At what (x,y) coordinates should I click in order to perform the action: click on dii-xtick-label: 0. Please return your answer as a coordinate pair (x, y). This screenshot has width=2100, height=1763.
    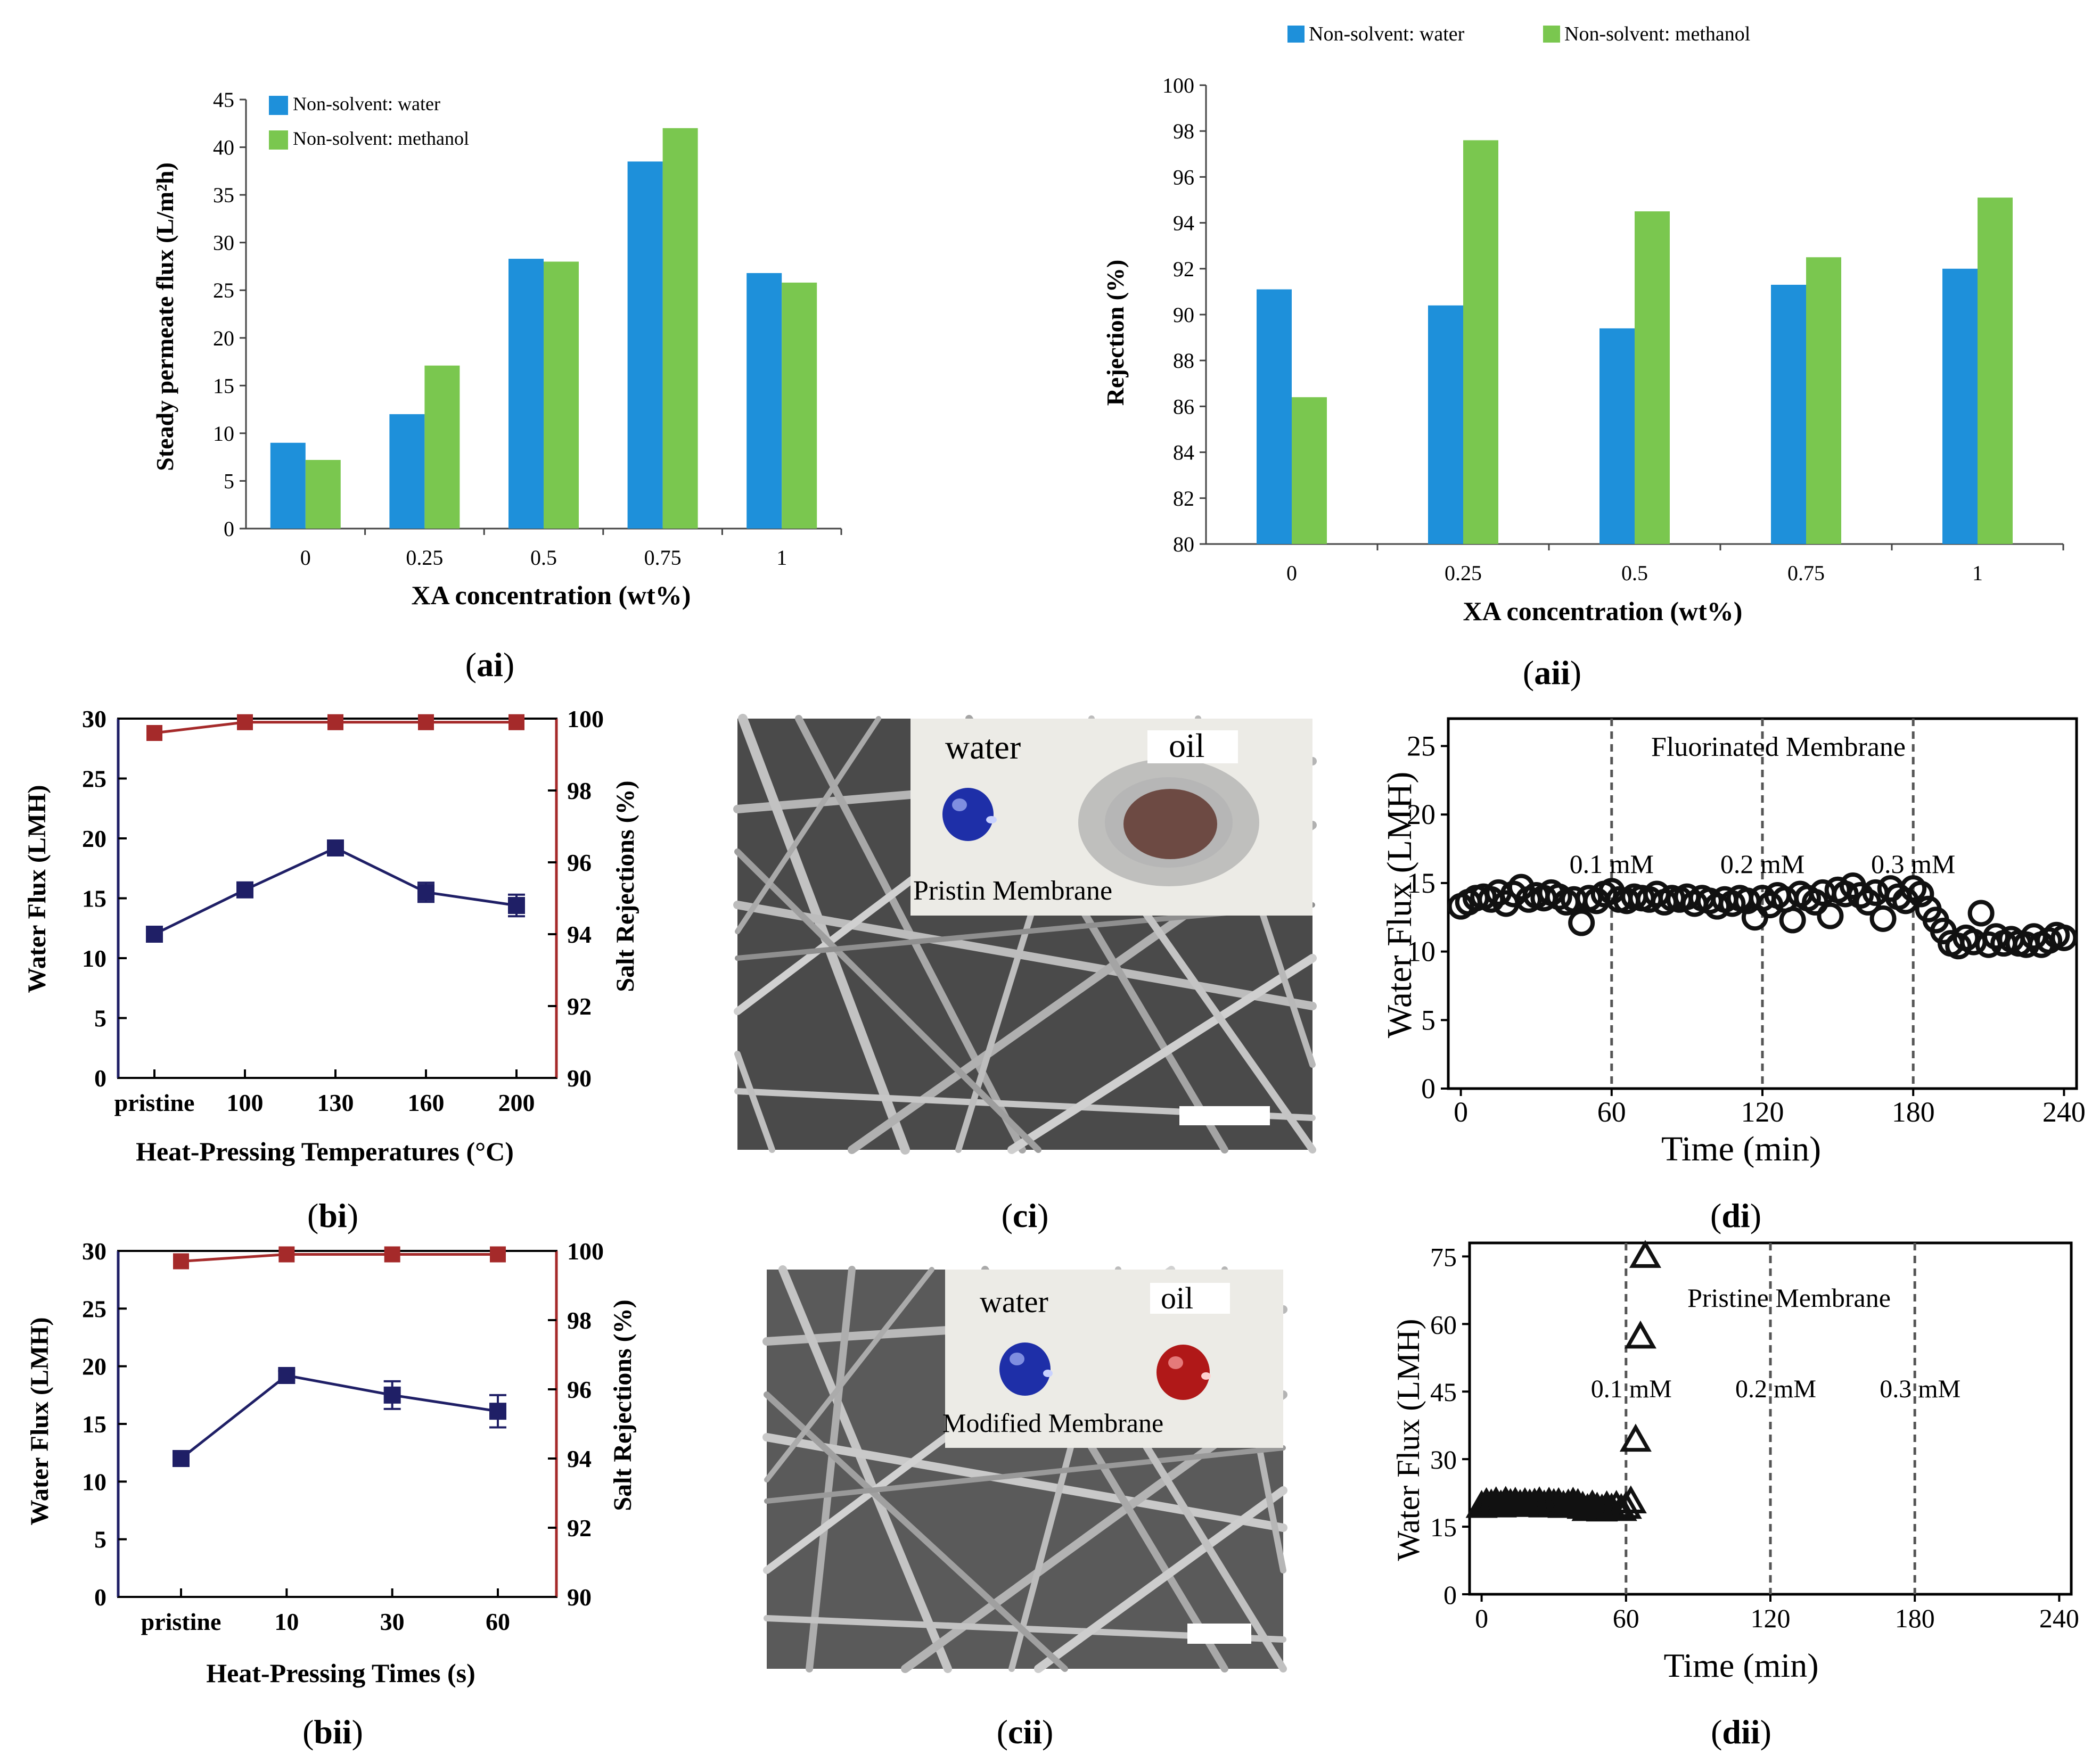
    Looking at the image, I should click on (1481, 1618).